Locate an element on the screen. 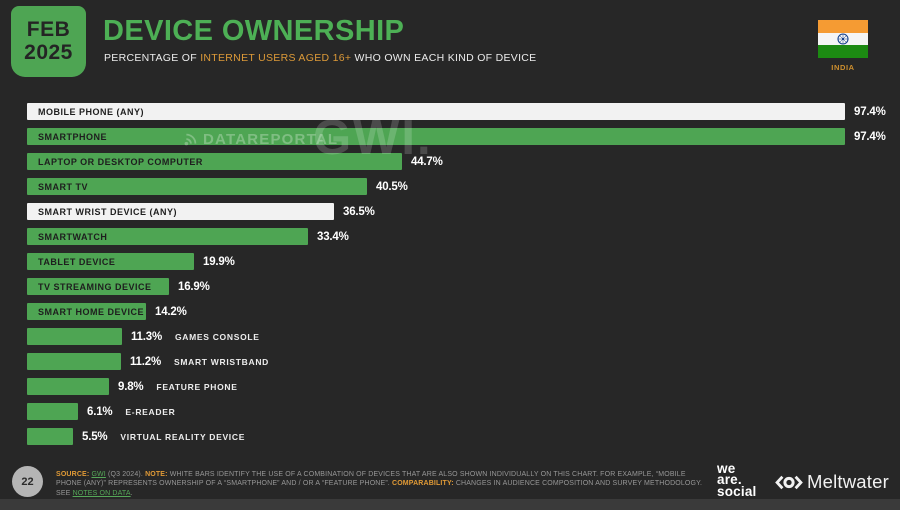  bar-mobile-phone-any: MOBILE PHONE (ANY) is located at coordinates (436, 111).